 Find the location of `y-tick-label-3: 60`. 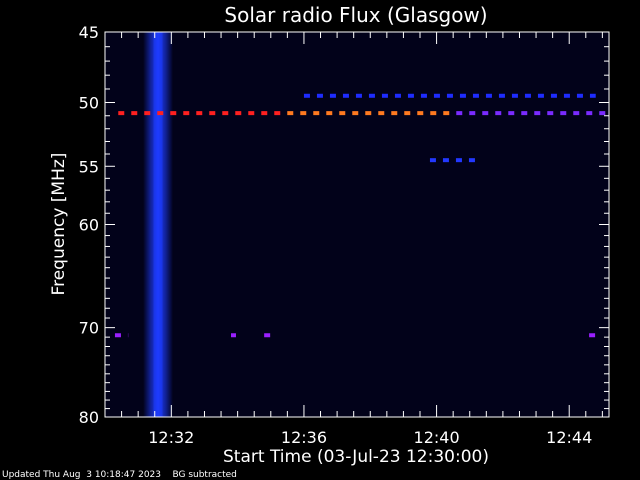

y-tick-label-3: 60 is located at coordinates (89, 225).